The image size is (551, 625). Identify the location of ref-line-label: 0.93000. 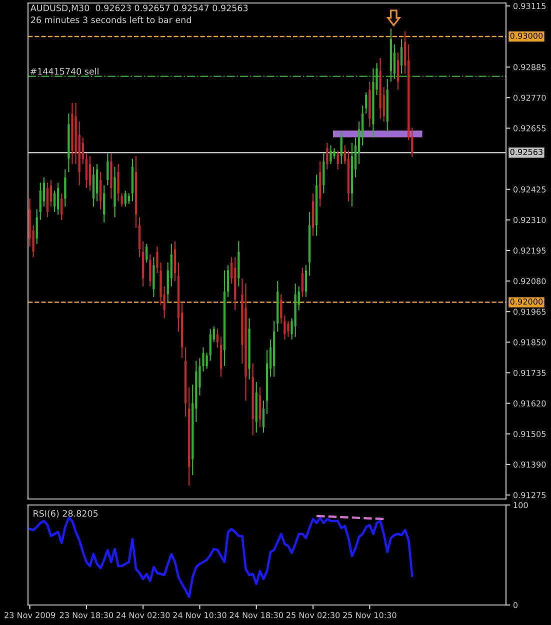
(526, 35).